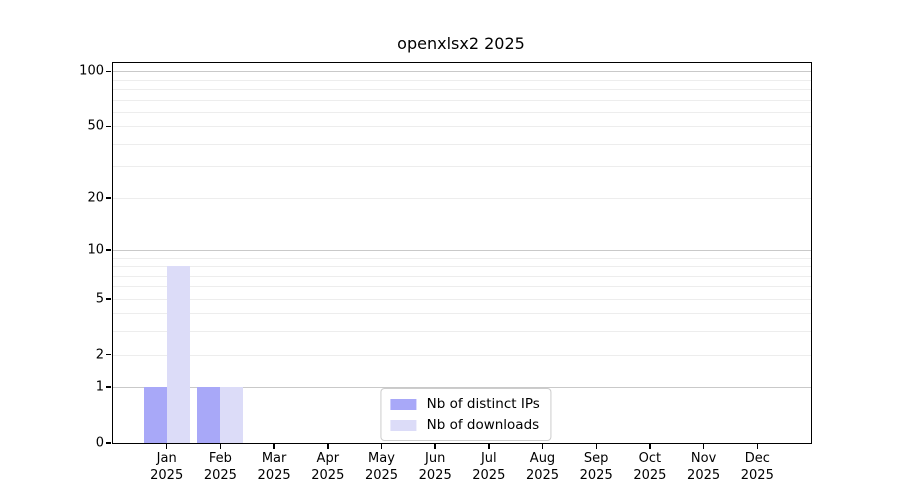  Describe the element at coordinates (95, 250) in the screenshot. I see `y-tick-label: 10` at that location.